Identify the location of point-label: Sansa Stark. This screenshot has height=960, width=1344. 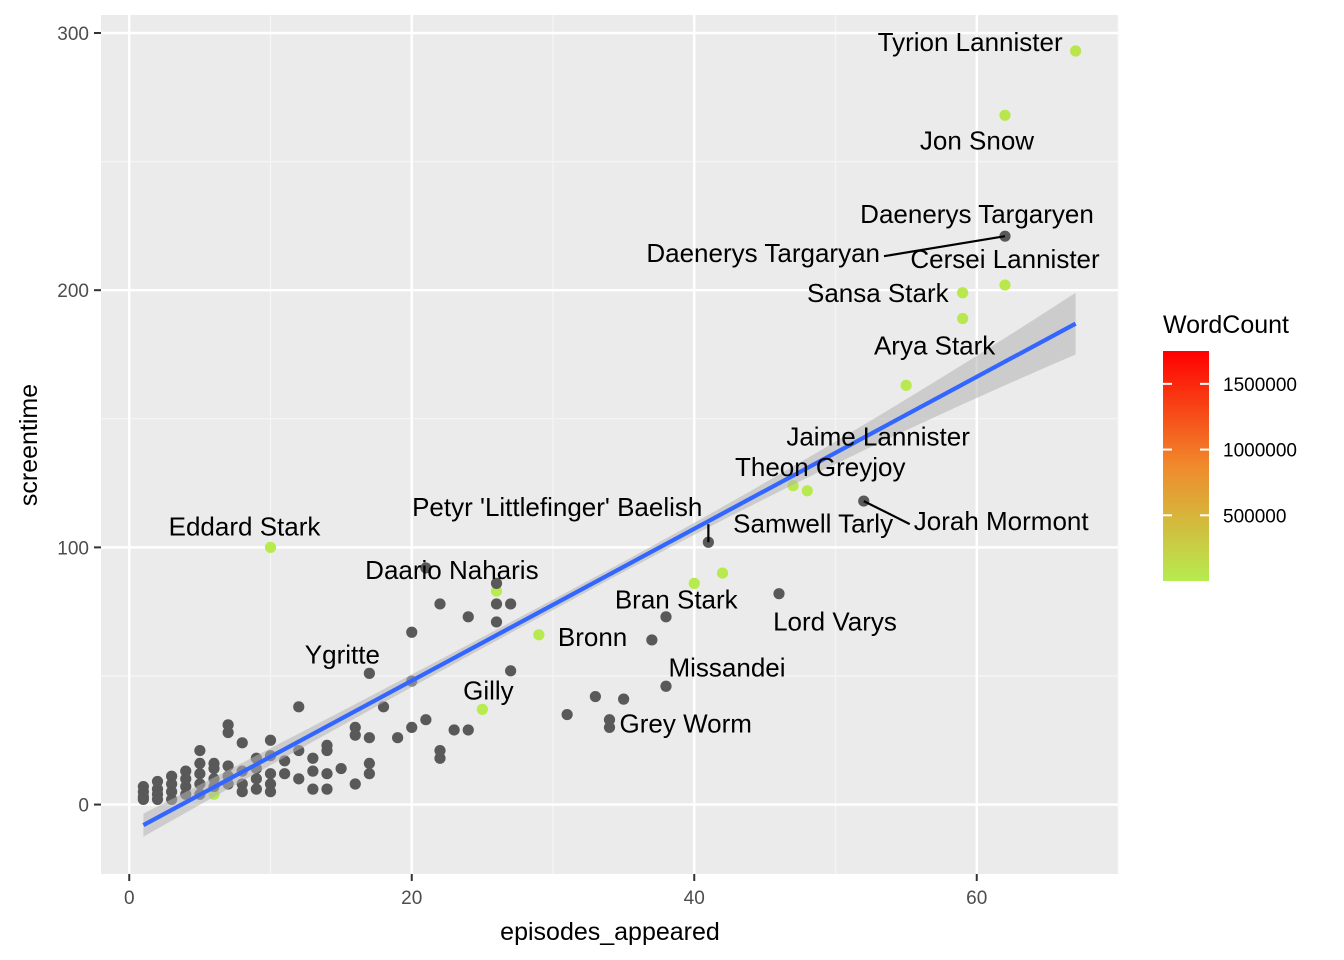
(878, 293).